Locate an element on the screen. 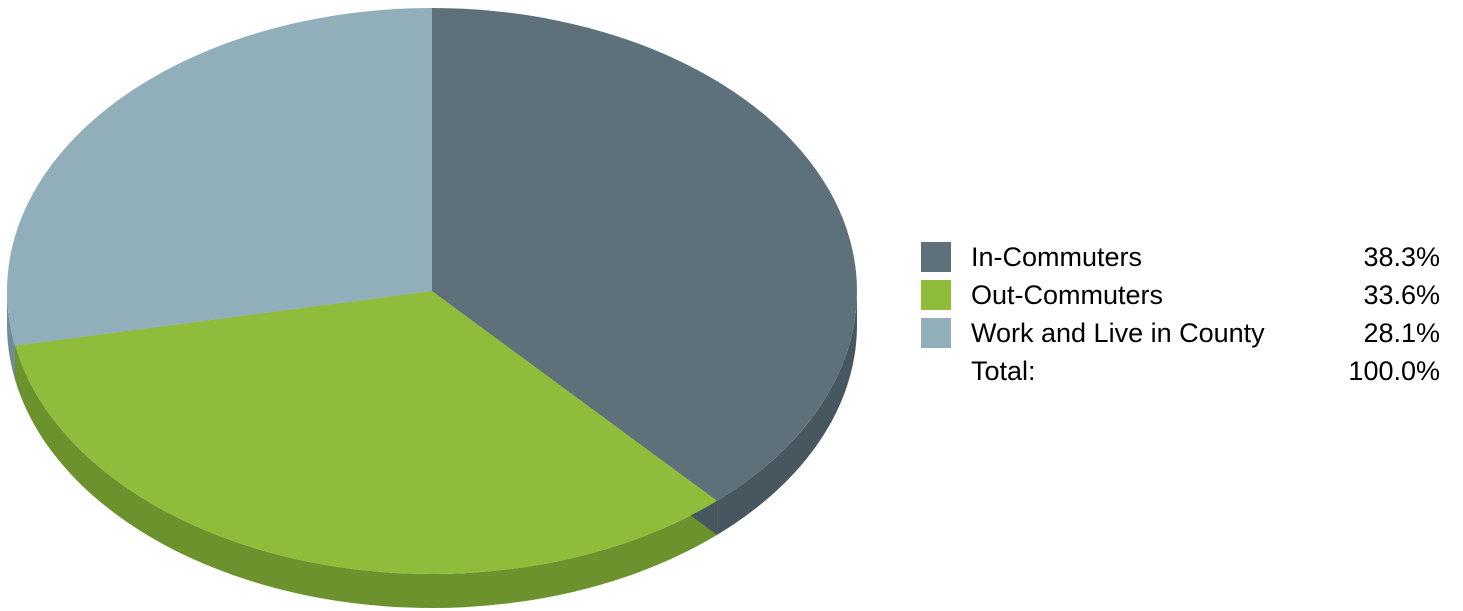 The height and width of the screenshot is (611, 1463). legend-label-0: In-Commuters is located at coordinates (1056, 257).